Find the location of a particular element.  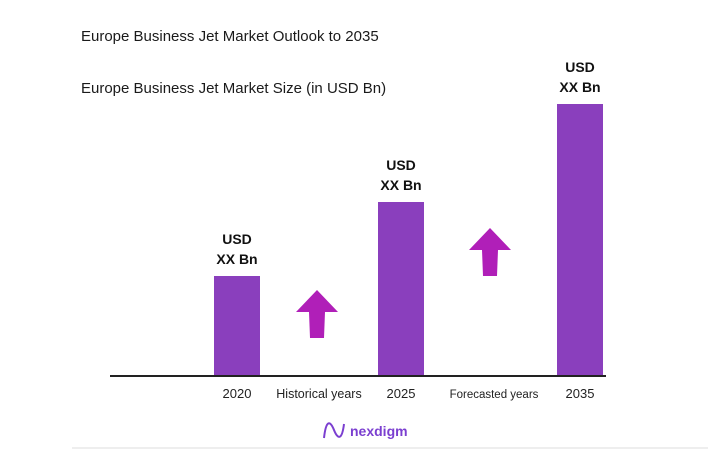

x-tick-label: 2025 is located at coordinates (401, 393).